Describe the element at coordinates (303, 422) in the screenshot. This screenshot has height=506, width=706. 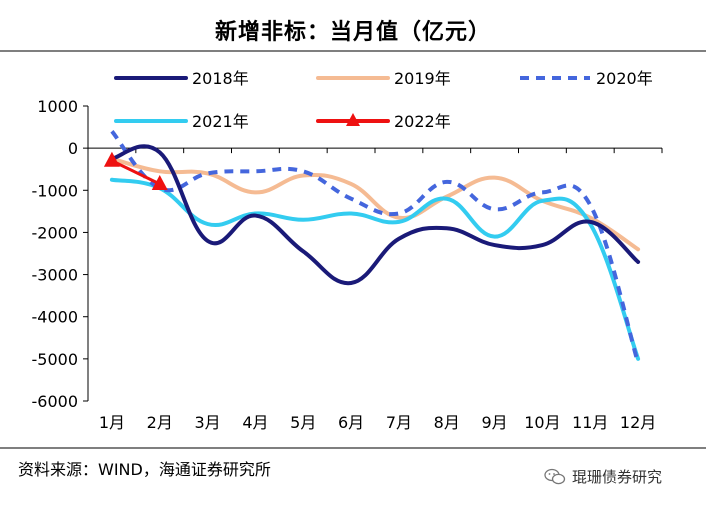
I see `x-tick-label: 5月` at that location.